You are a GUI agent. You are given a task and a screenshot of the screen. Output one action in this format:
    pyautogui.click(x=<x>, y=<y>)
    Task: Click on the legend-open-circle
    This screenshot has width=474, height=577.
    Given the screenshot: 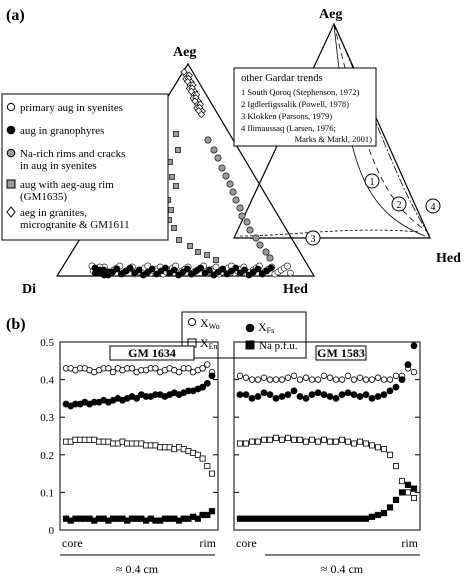 What is the action you would take?
    pyautogui.click(x=11, y=107)
    